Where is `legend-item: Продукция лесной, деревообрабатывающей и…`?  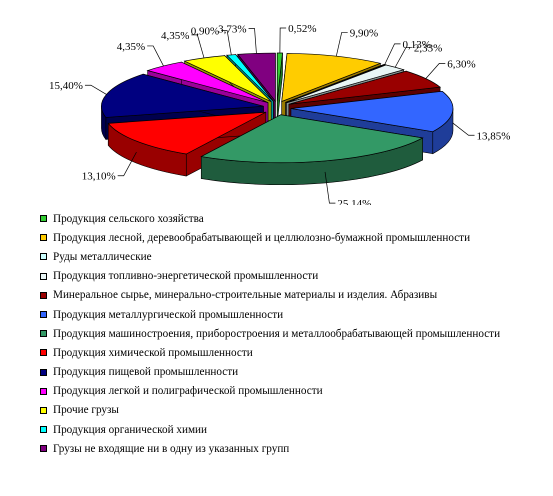
legend-item: Продукция лесной, деревообрабатывающей и… is located at coordinates (292, 237).